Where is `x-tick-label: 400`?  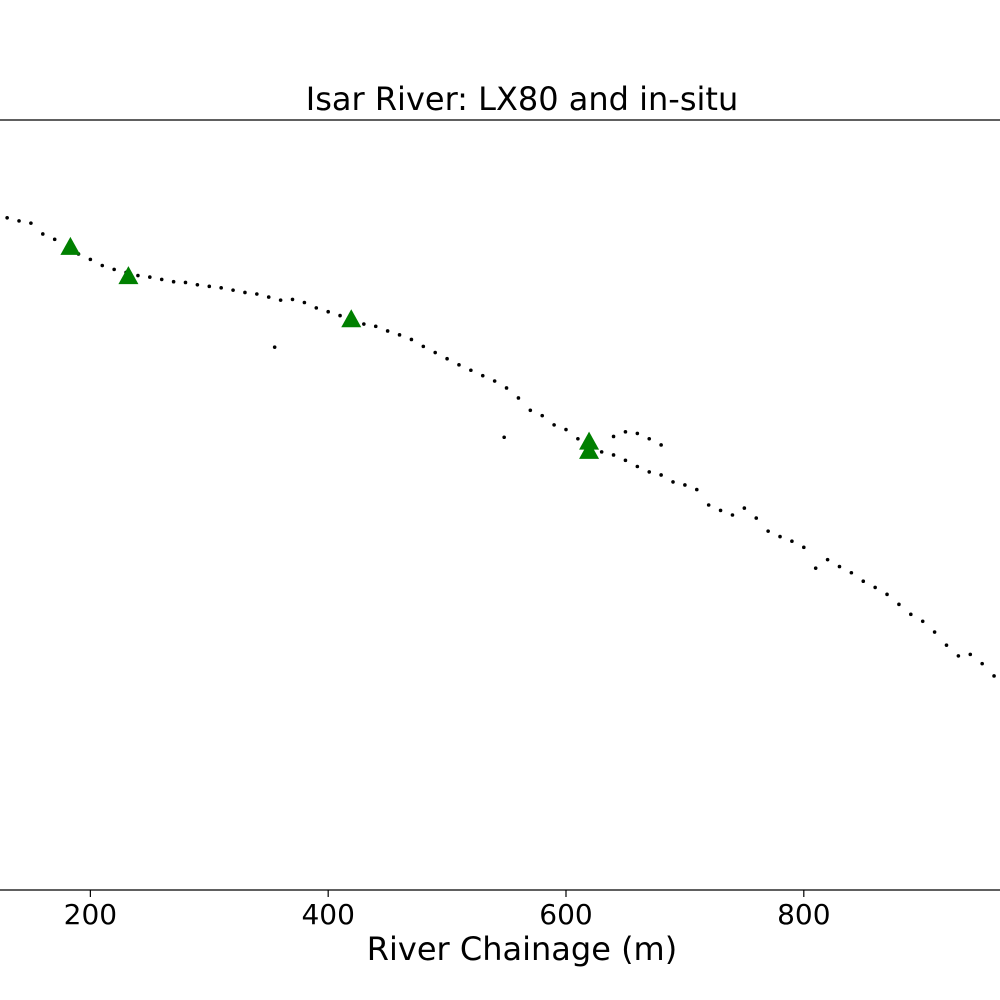
x-tick-label: 400 is located at coordinates (327, 914).